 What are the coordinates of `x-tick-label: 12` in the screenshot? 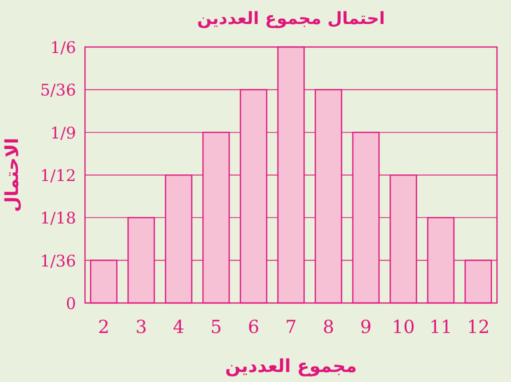 It's located at (478, 327).